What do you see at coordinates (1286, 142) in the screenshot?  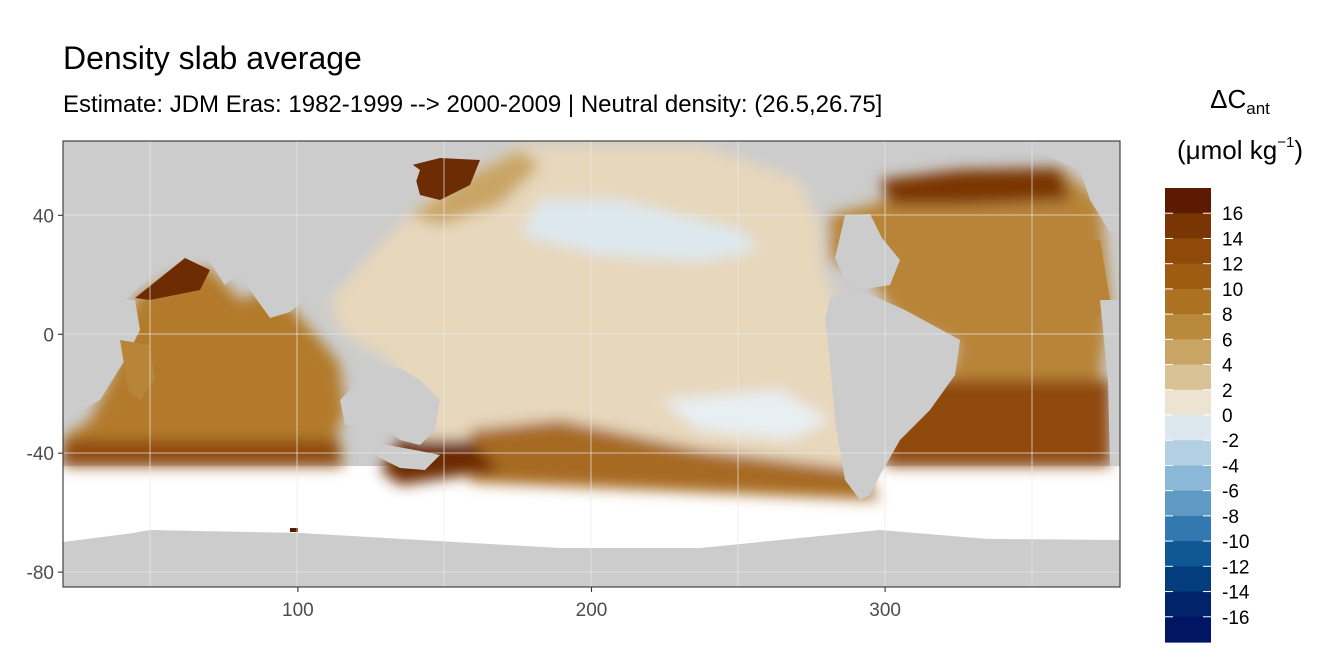 I see `legend-unit-sup: −1` at bounding box center [1286, 142].